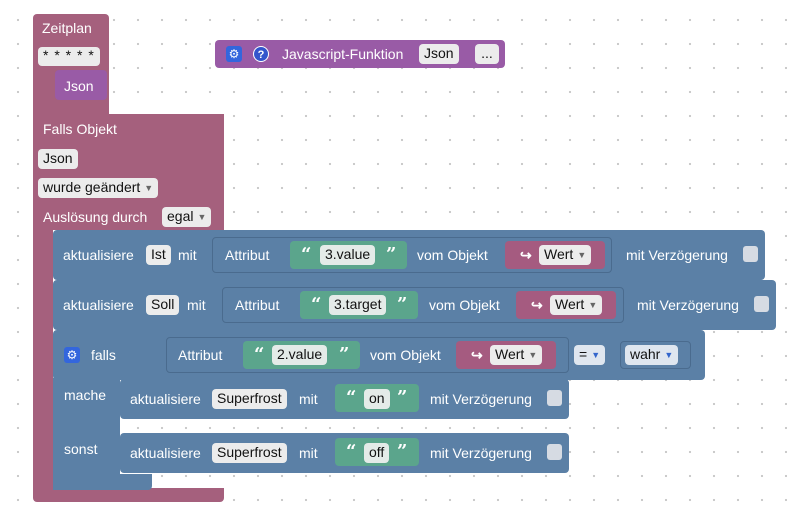 Image resolution: width=787 pixels, height=513 pixels. I want to click on boolean-value: wahr, so click(645, 354).